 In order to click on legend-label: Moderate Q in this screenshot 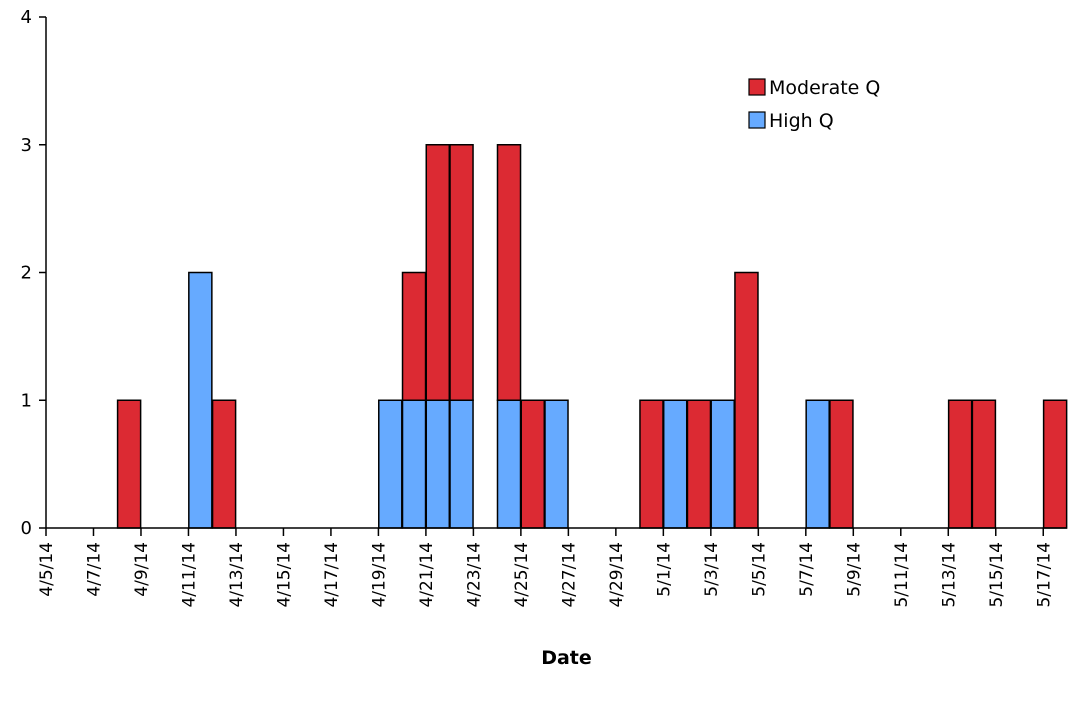, I will do `click(824, 88)`.